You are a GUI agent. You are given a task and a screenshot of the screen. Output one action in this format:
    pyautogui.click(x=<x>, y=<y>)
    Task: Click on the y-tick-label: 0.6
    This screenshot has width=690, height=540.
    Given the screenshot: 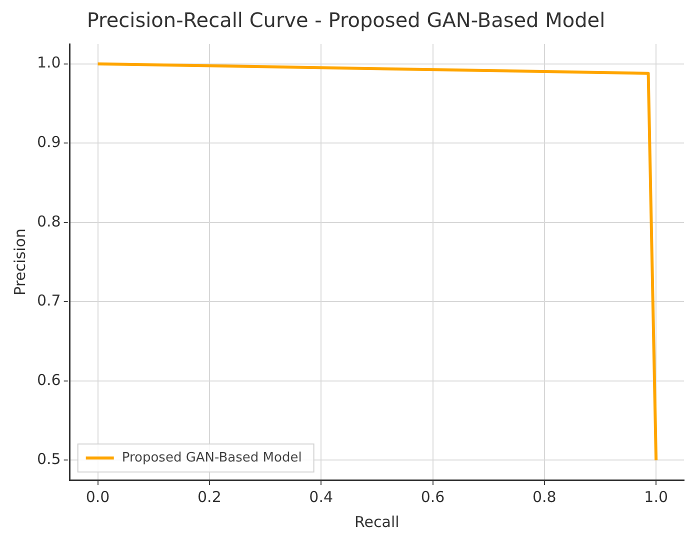 What is the action you would take?
    pyautogui.click(x=48, y=379)
    